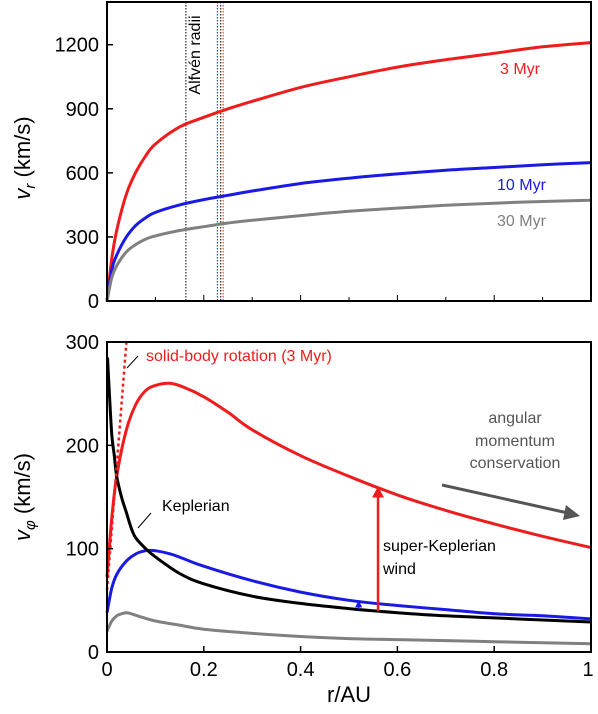 The height and width of the screenshot is (714, 598). Describe the element at coordinates (515, 463) in the screenshot. I see `conservation-label: conservation` at that location.